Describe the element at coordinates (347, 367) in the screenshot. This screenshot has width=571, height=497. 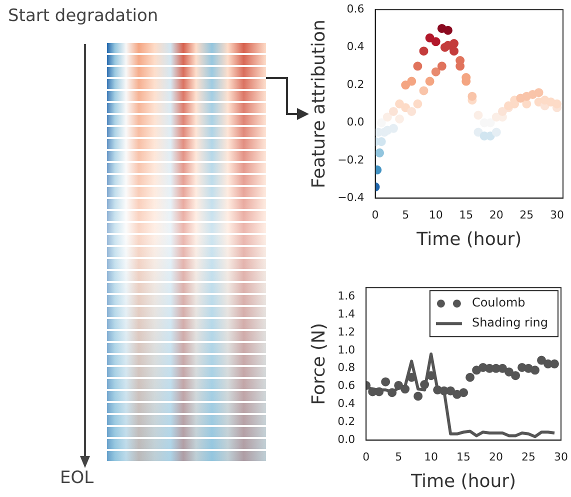
I see `y-tick-label: 0.8` at that location.